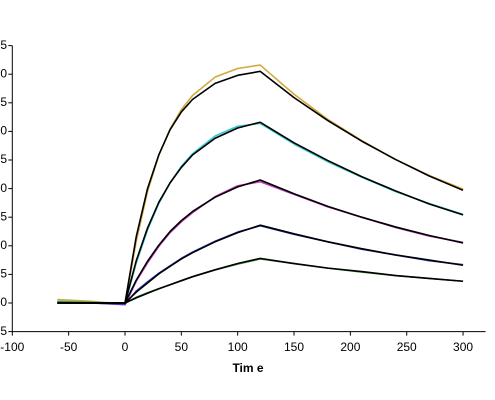  What do you see at coordinates (125, 347) in the screenshot?
I see `x-tick-label: 0` at bounding box center [125, 347].